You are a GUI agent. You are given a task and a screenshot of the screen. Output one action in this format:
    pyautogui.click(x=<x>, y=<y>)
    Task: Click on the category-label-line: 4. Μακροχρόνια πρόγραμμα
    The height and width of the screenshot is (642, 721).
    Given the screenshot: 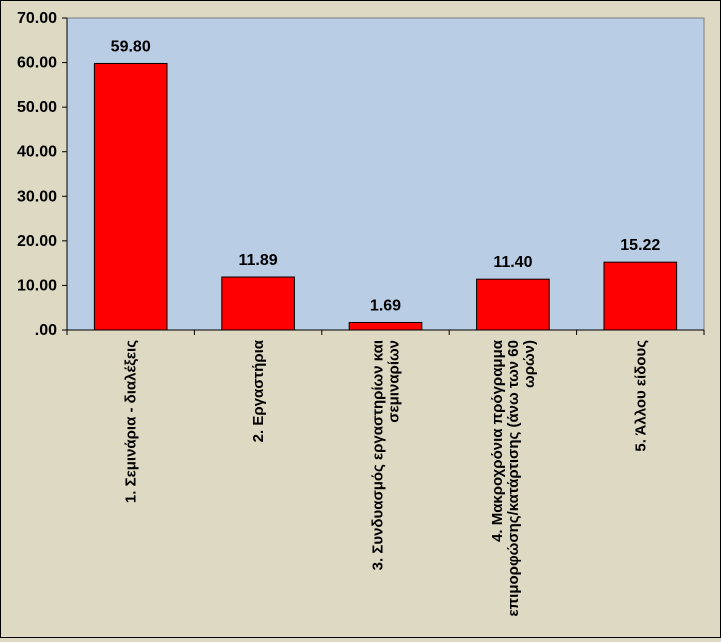 What is the action you would take?
    pyautogui.click(x=497, y=440)
    